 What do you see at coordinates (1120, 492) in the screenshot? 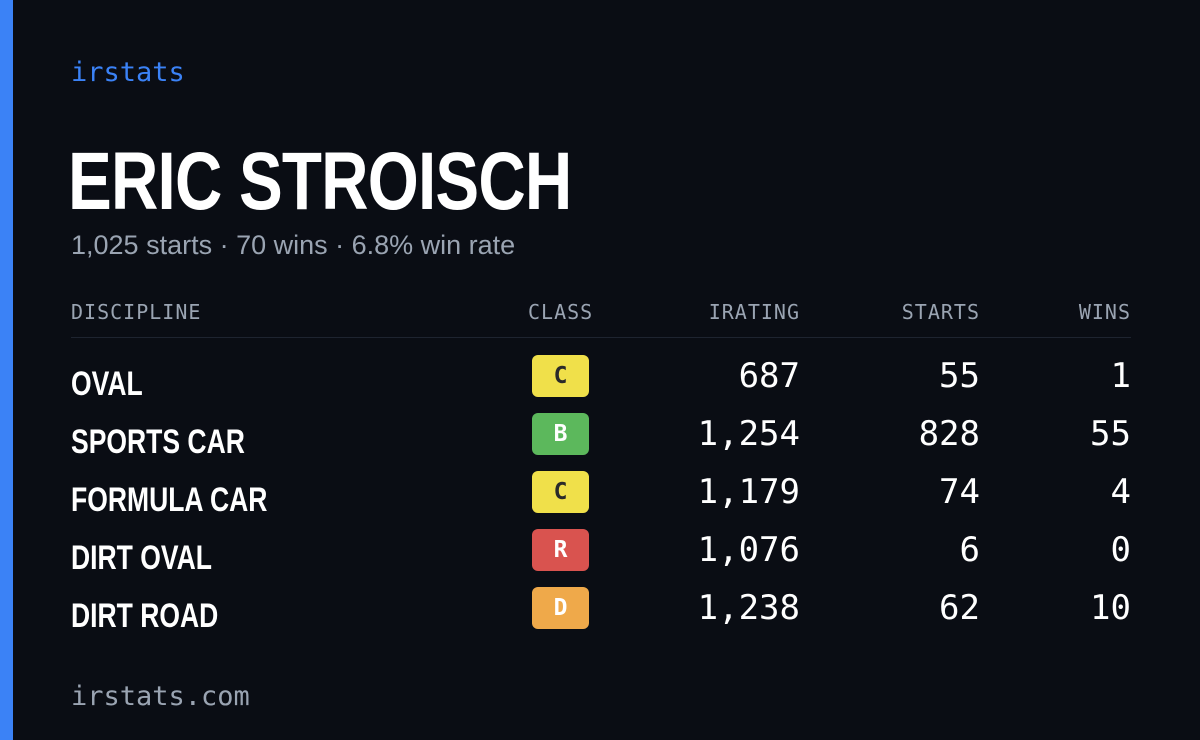
I see `wins-value: 4` at bounding box center [1120, 492].